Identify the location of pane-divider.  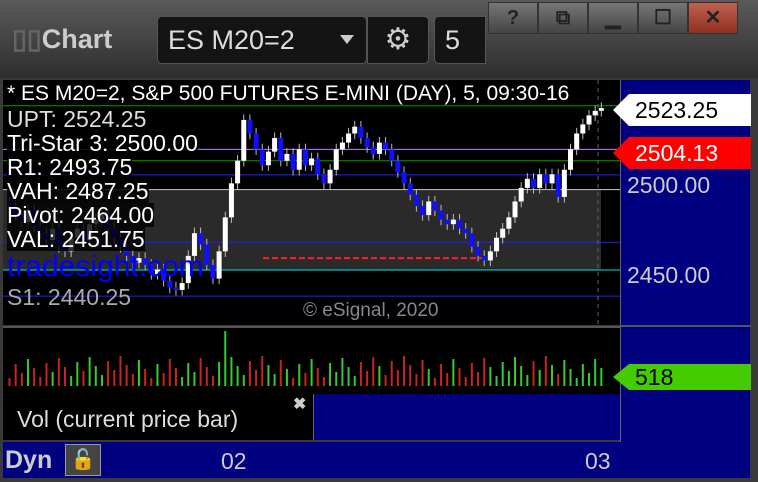
(686, 326).